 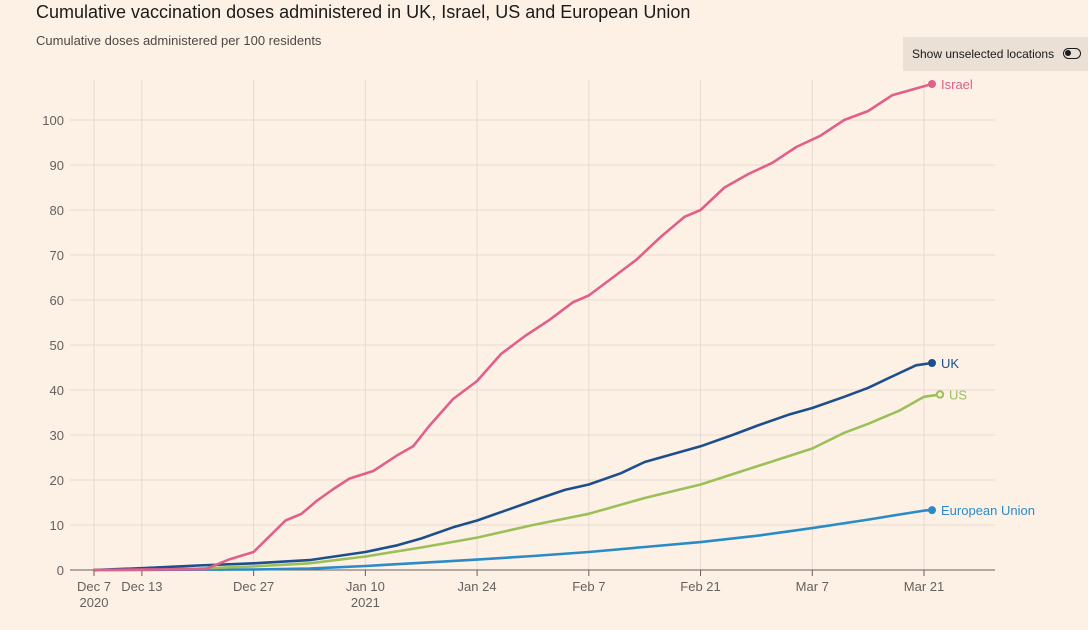 I want to click on series-label-eu: European Union, so click(x=988, y=510).